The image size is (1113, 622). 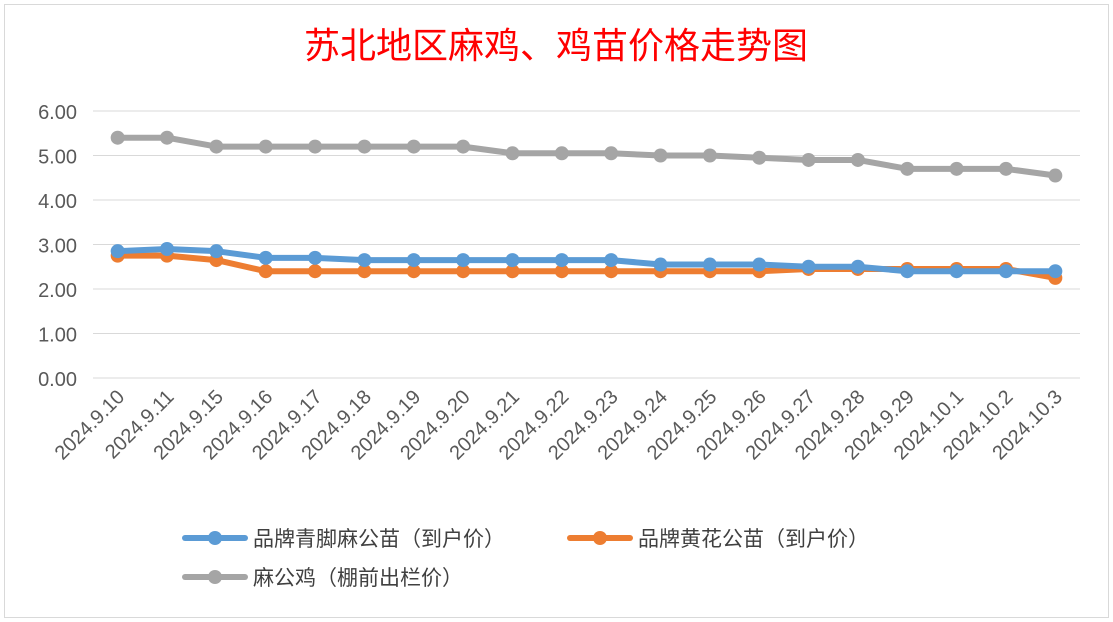 I want to click on legend-item: 品牌青脚麻公苗（到户价）, so click(x=343, y=539).